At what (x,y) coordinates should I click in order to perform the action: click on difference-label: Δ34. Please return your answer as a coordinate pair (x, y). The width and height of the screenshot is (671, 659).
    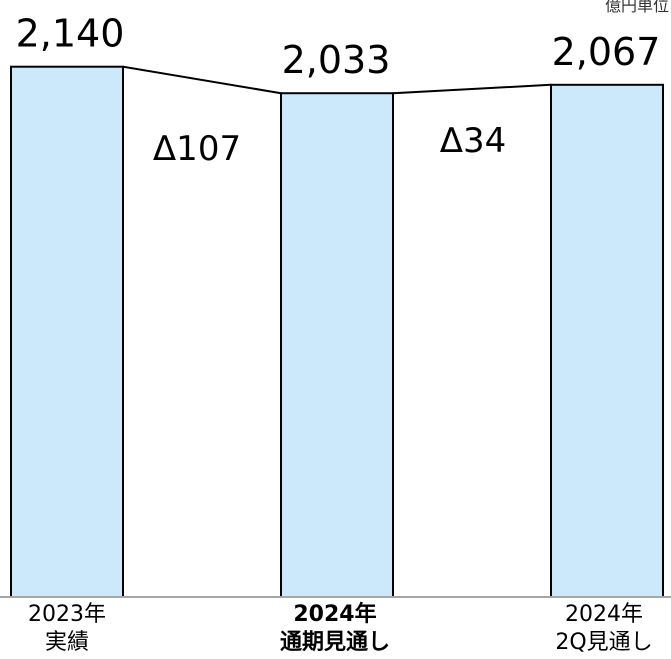
    Looking at the image, I should click on (473, 141).